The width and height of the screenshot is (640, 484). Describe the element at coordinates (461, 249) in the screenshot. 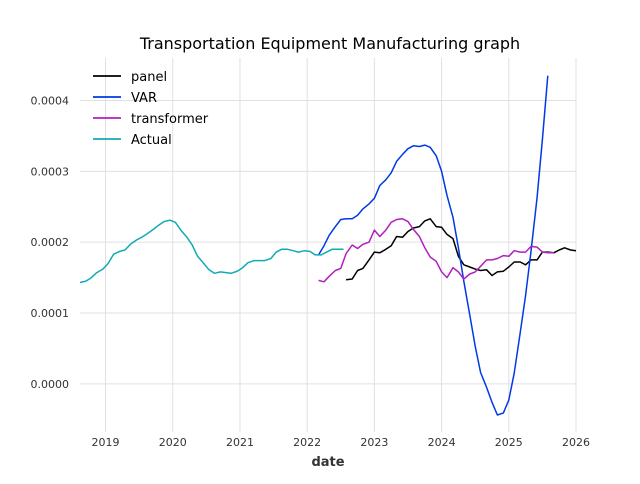

I see `series-line-panel` at that location.